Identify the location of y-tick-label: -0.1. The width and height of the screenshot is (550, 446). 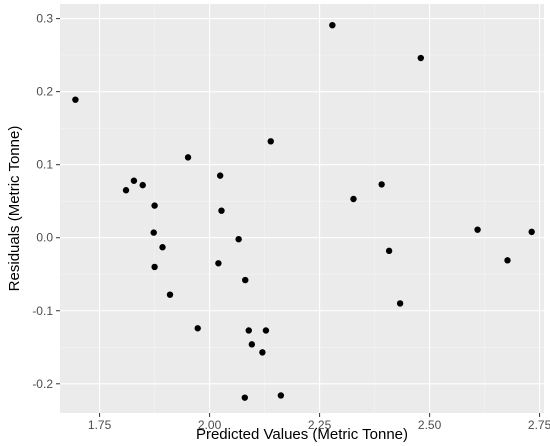
(42, 311).